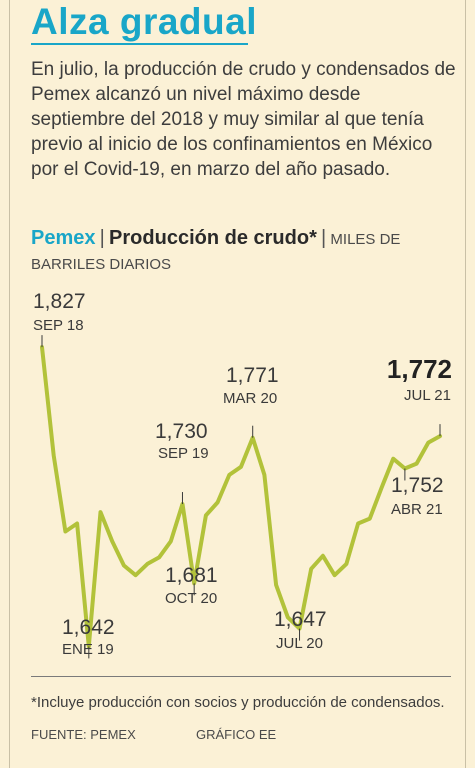  What do you see at coordinates (213, 238) in the screenshot?
I see `chart-title: Producción de crudo*` at bounding box center [213, 238].